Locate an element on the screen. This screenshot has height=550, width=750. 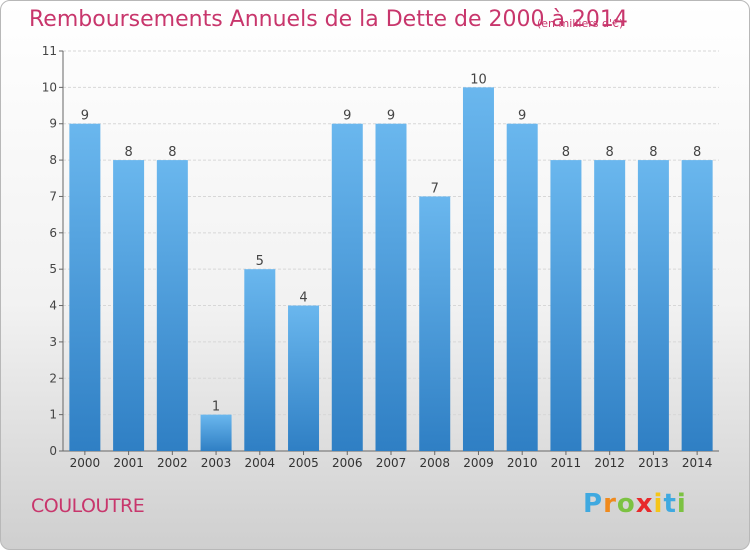
y-tick-label: 6 is located at coordinates (53, 233).